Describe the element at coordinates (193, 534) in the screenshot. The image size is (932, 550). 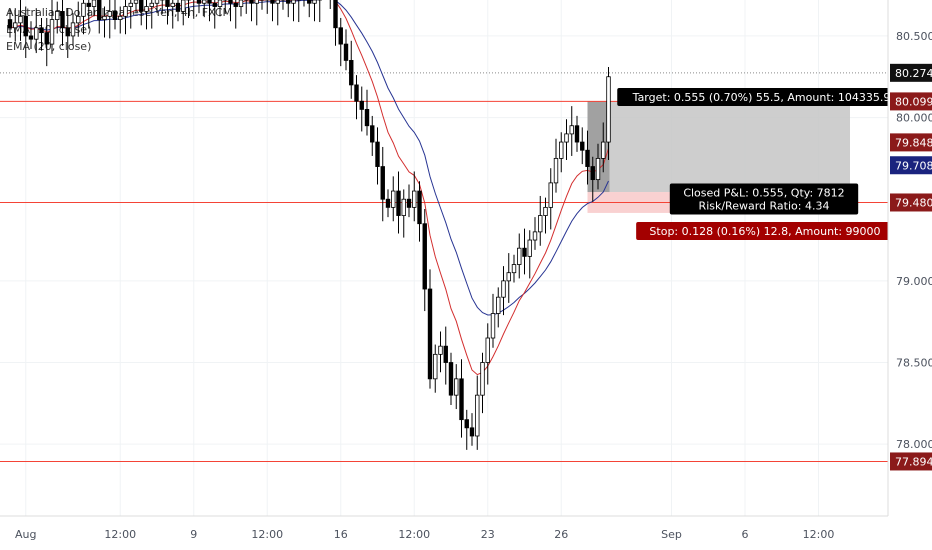
I see `time-tick-label: 9` at that location.